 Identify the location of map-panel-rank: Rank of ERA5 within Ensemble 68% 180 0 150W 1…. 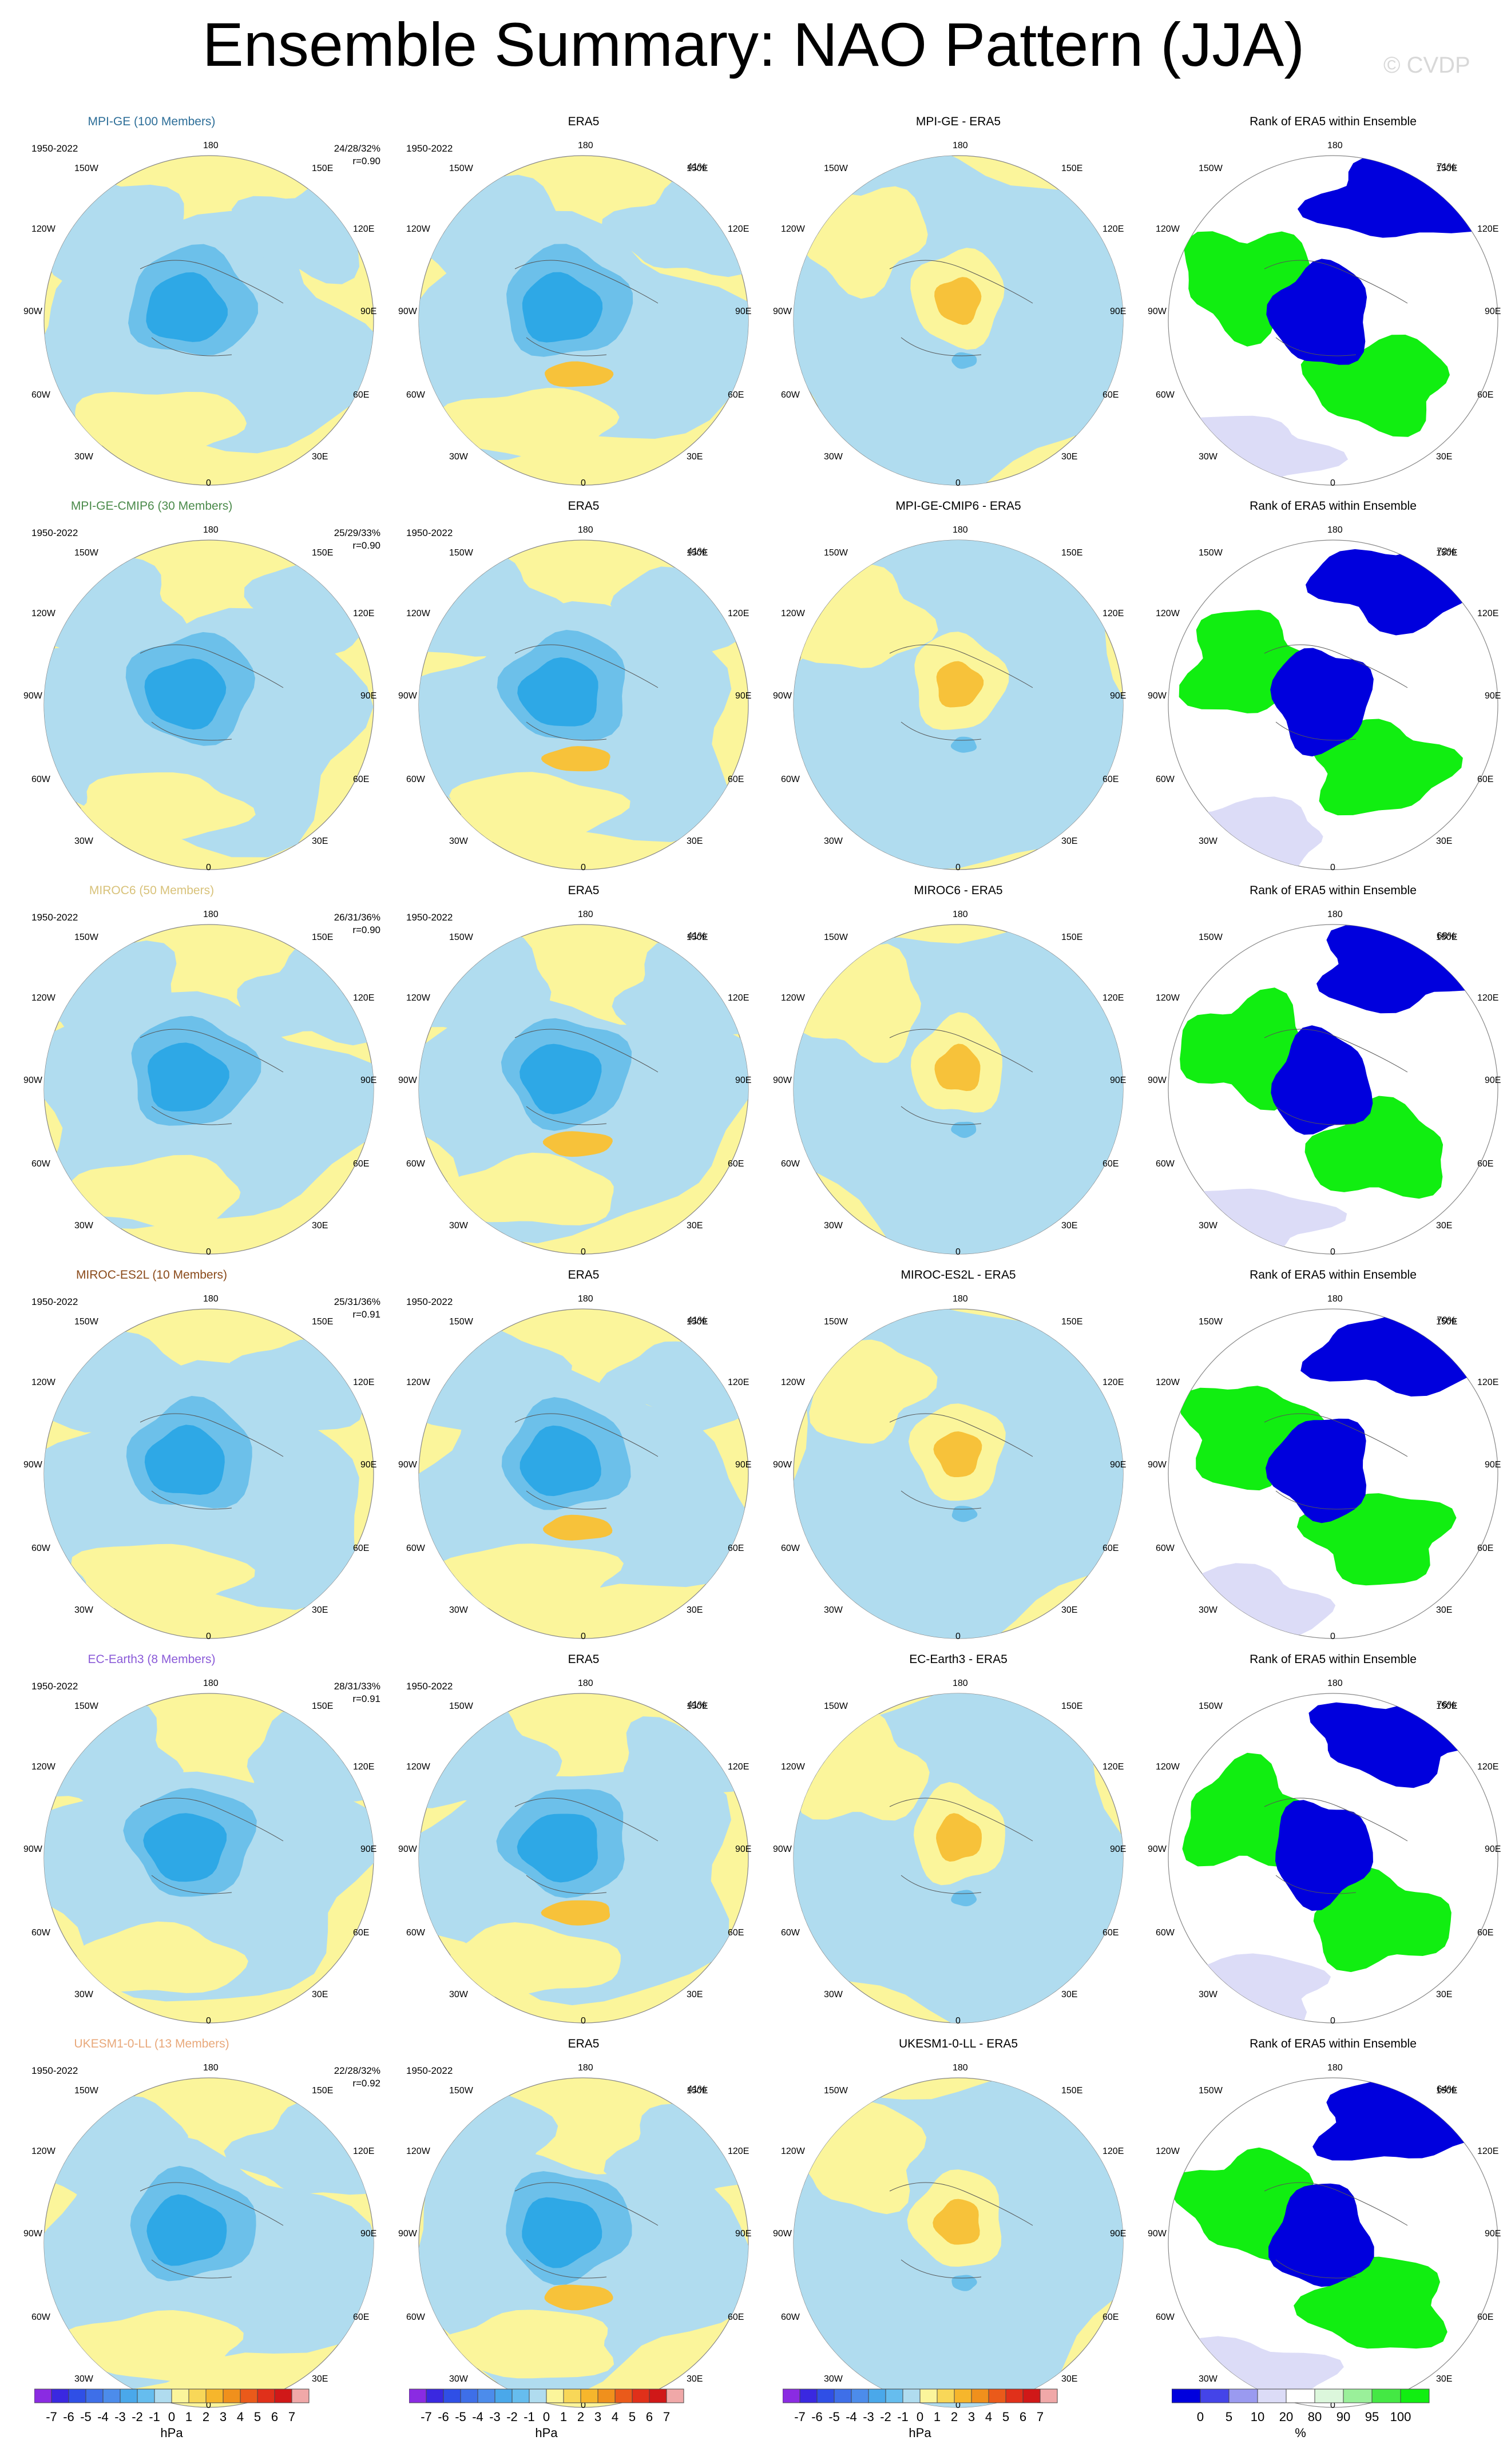
(1327, 1072).